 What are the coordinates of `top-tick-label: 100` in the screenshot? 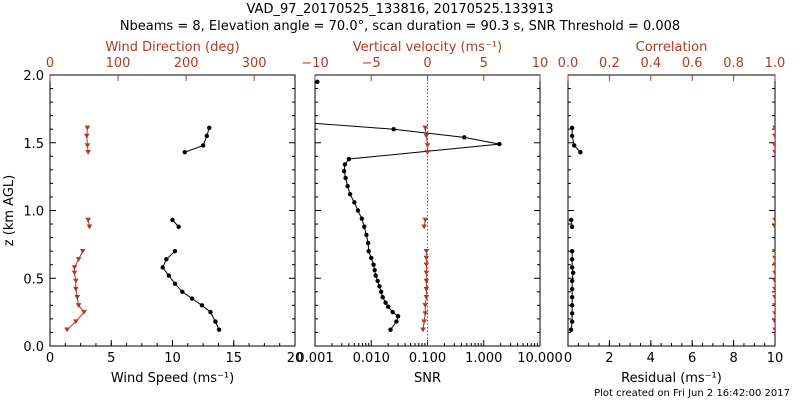 It's located at (118, 63).